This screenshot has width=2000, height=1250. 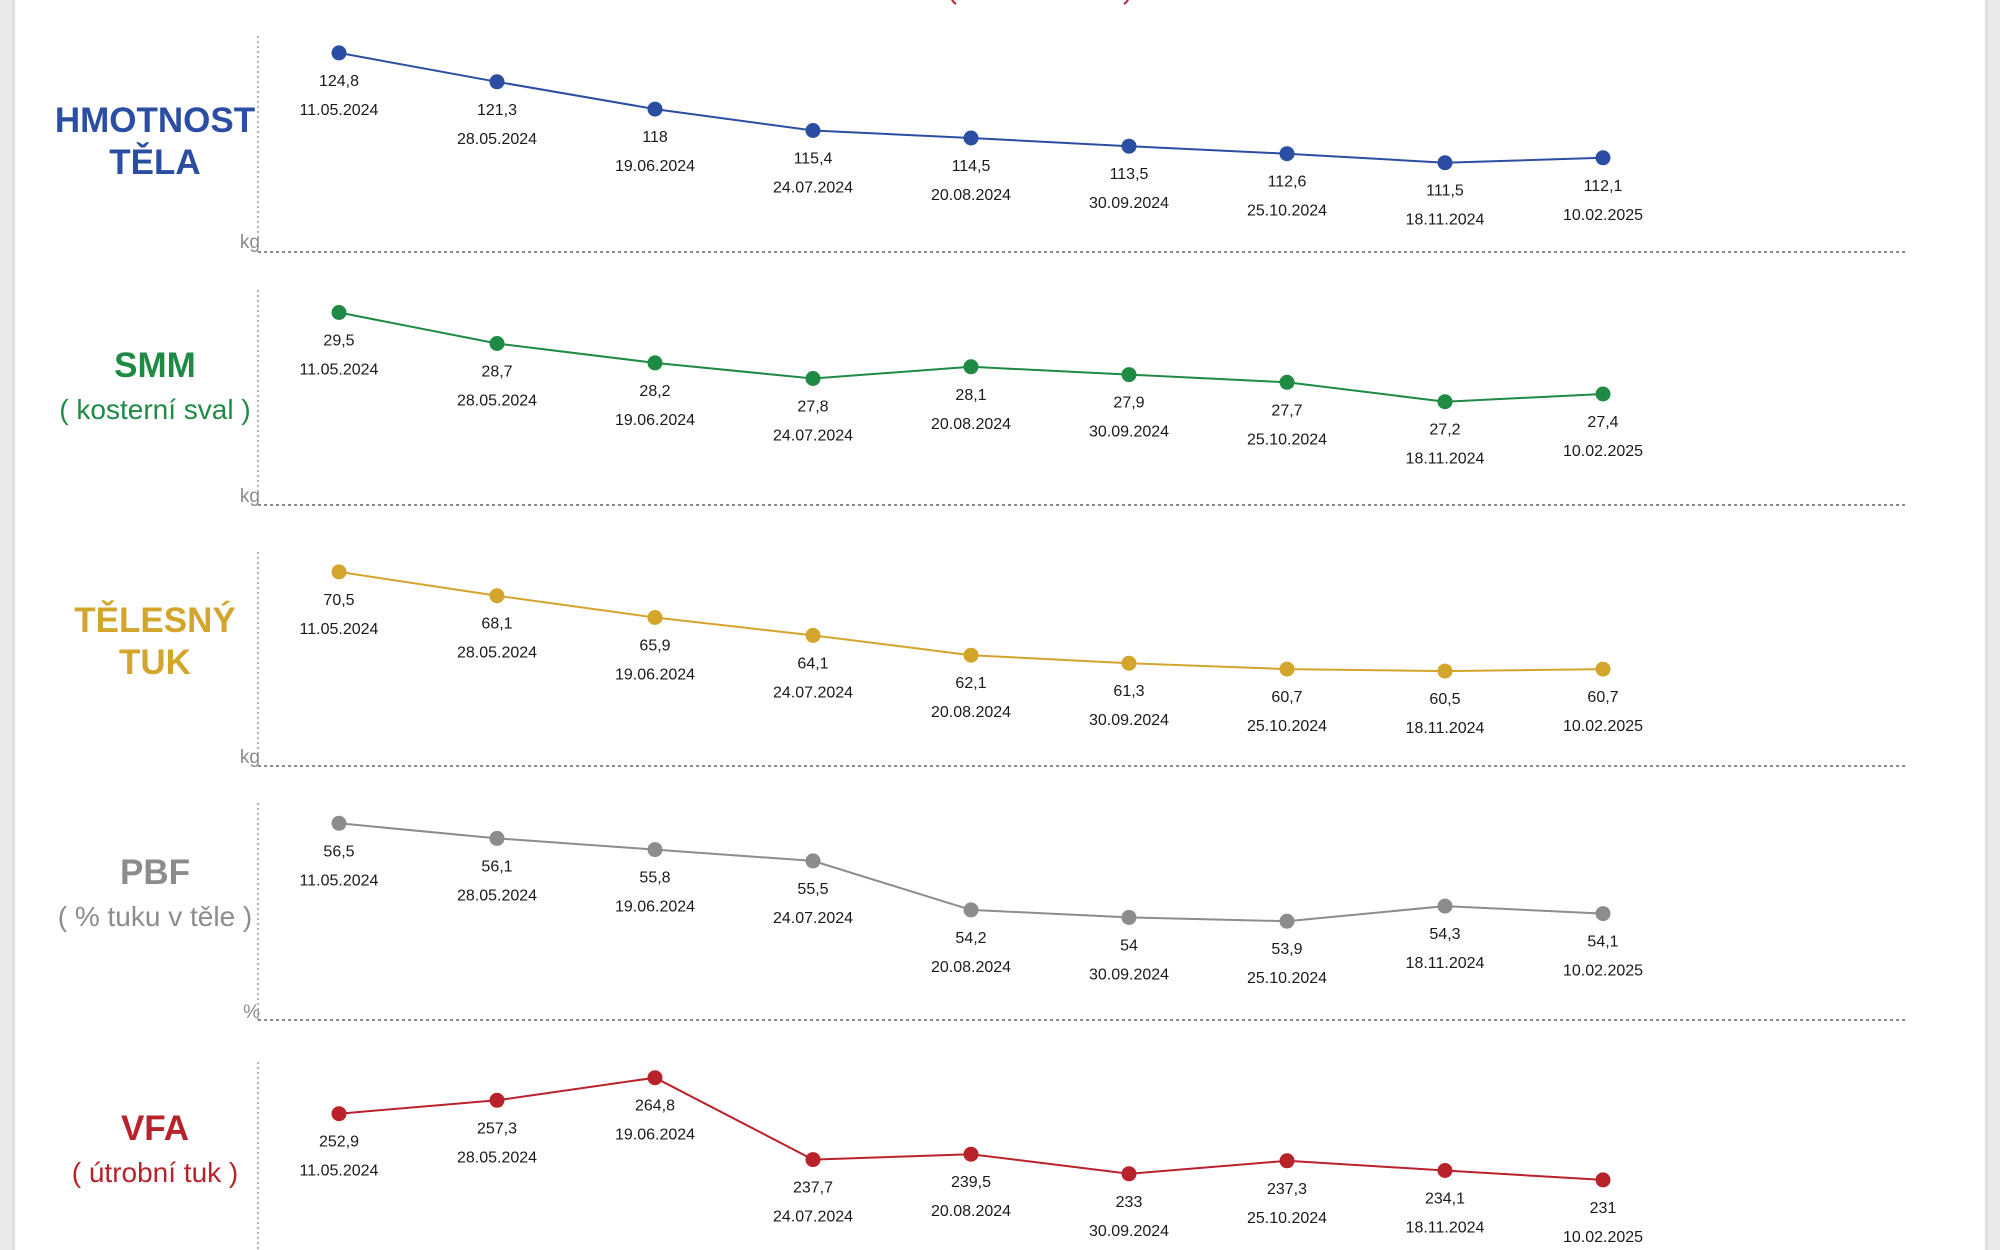 What do you see at coordinates (813, 159) in the screenshot?
I see `data-label: 115,4` at bounding box center [813, 159].